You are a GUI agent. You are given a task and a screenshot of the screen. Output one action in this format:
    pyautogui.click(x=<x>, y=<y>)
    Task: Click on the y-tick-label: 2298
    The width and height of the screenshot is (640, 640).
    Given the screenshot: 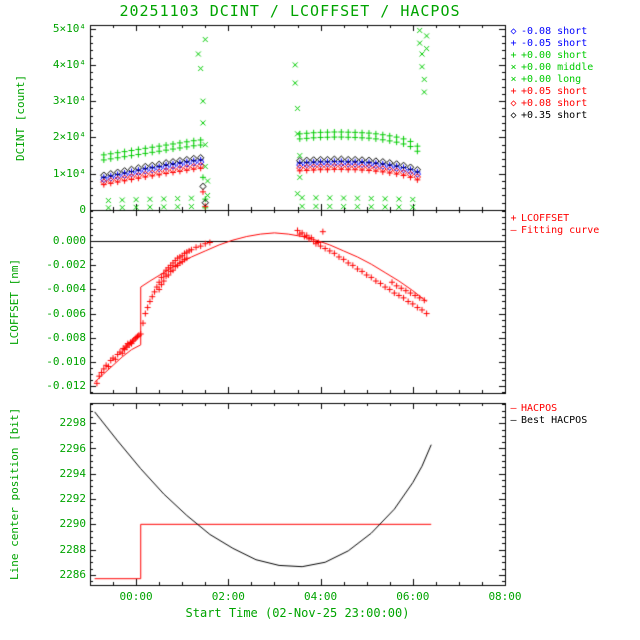 What is the action you would take?
    pyautogui.click(x=73, y=423)
    